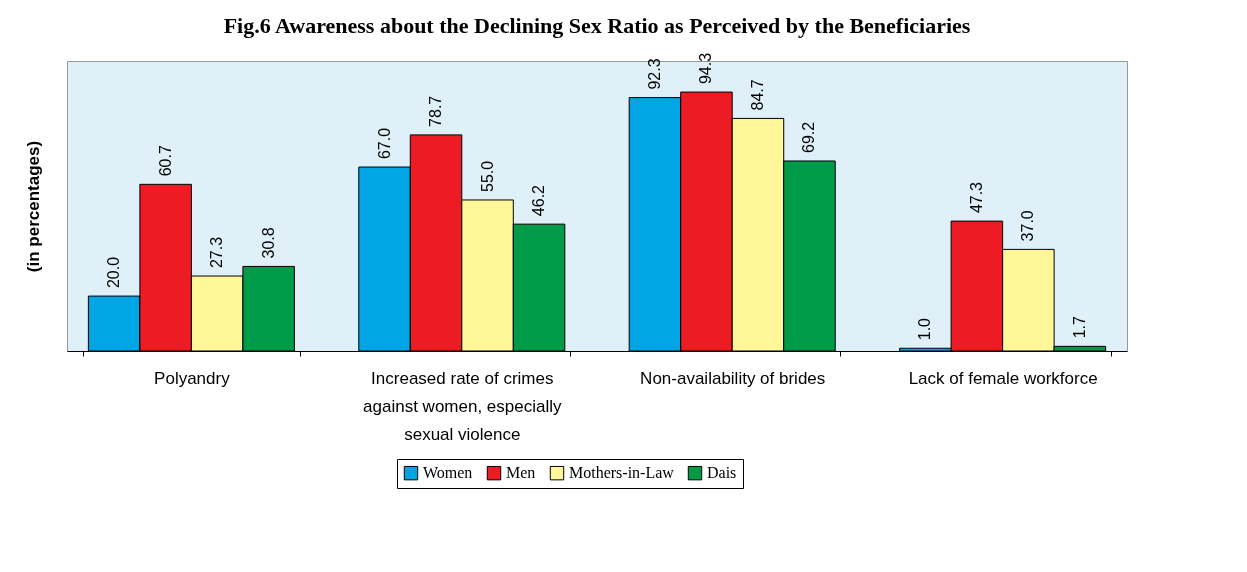 This screenshot has width=1247, height=572. Describe the element at coordinates (463, 406) in the screenshot. I see `x-tick-label: Increased rate of crimes against women, especially sexual violence` at that location.